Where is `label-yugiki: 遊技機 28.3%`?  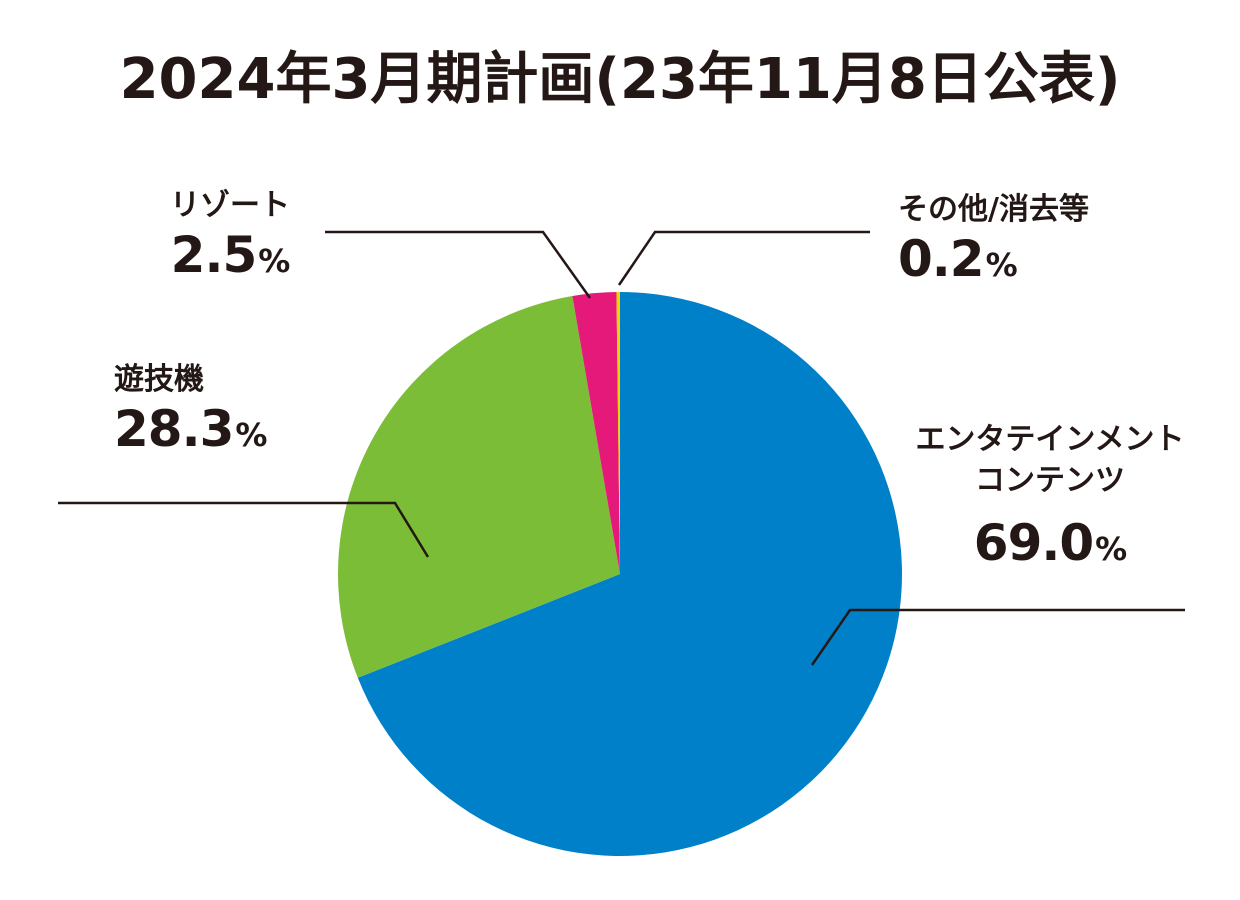 label-yugiki: 遊技機 28.3% is located at coordinates (190, 409).